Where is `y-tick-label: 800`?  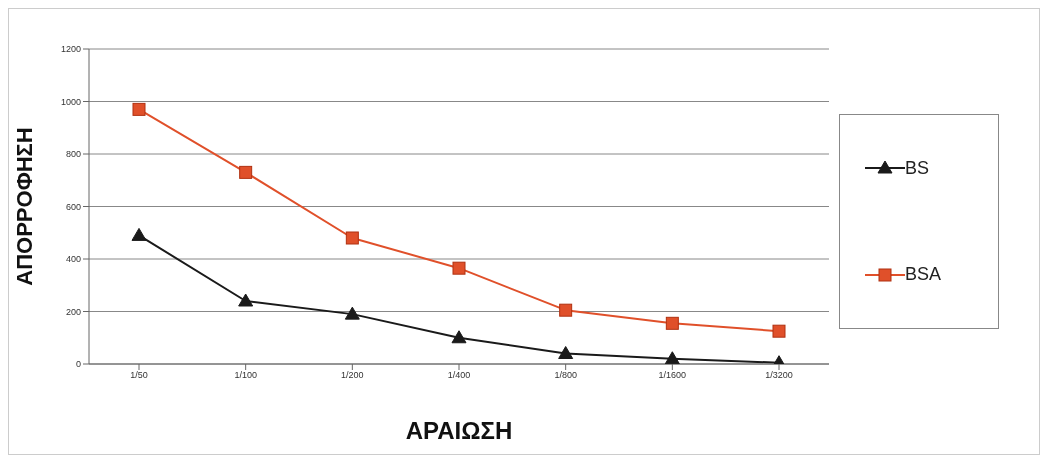
y-tick-label: 800 is located at coordinates (73, 154).